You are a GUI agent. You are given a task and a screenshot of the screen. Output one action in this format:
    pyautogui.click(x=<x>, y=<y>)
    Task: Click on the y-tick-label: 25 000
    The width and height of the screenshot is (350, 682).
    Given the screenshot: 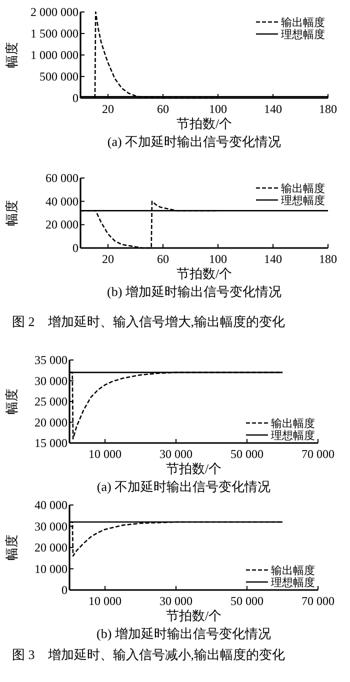 What is the action you would take?
    pyautogui.click(x=51, y=401)
    